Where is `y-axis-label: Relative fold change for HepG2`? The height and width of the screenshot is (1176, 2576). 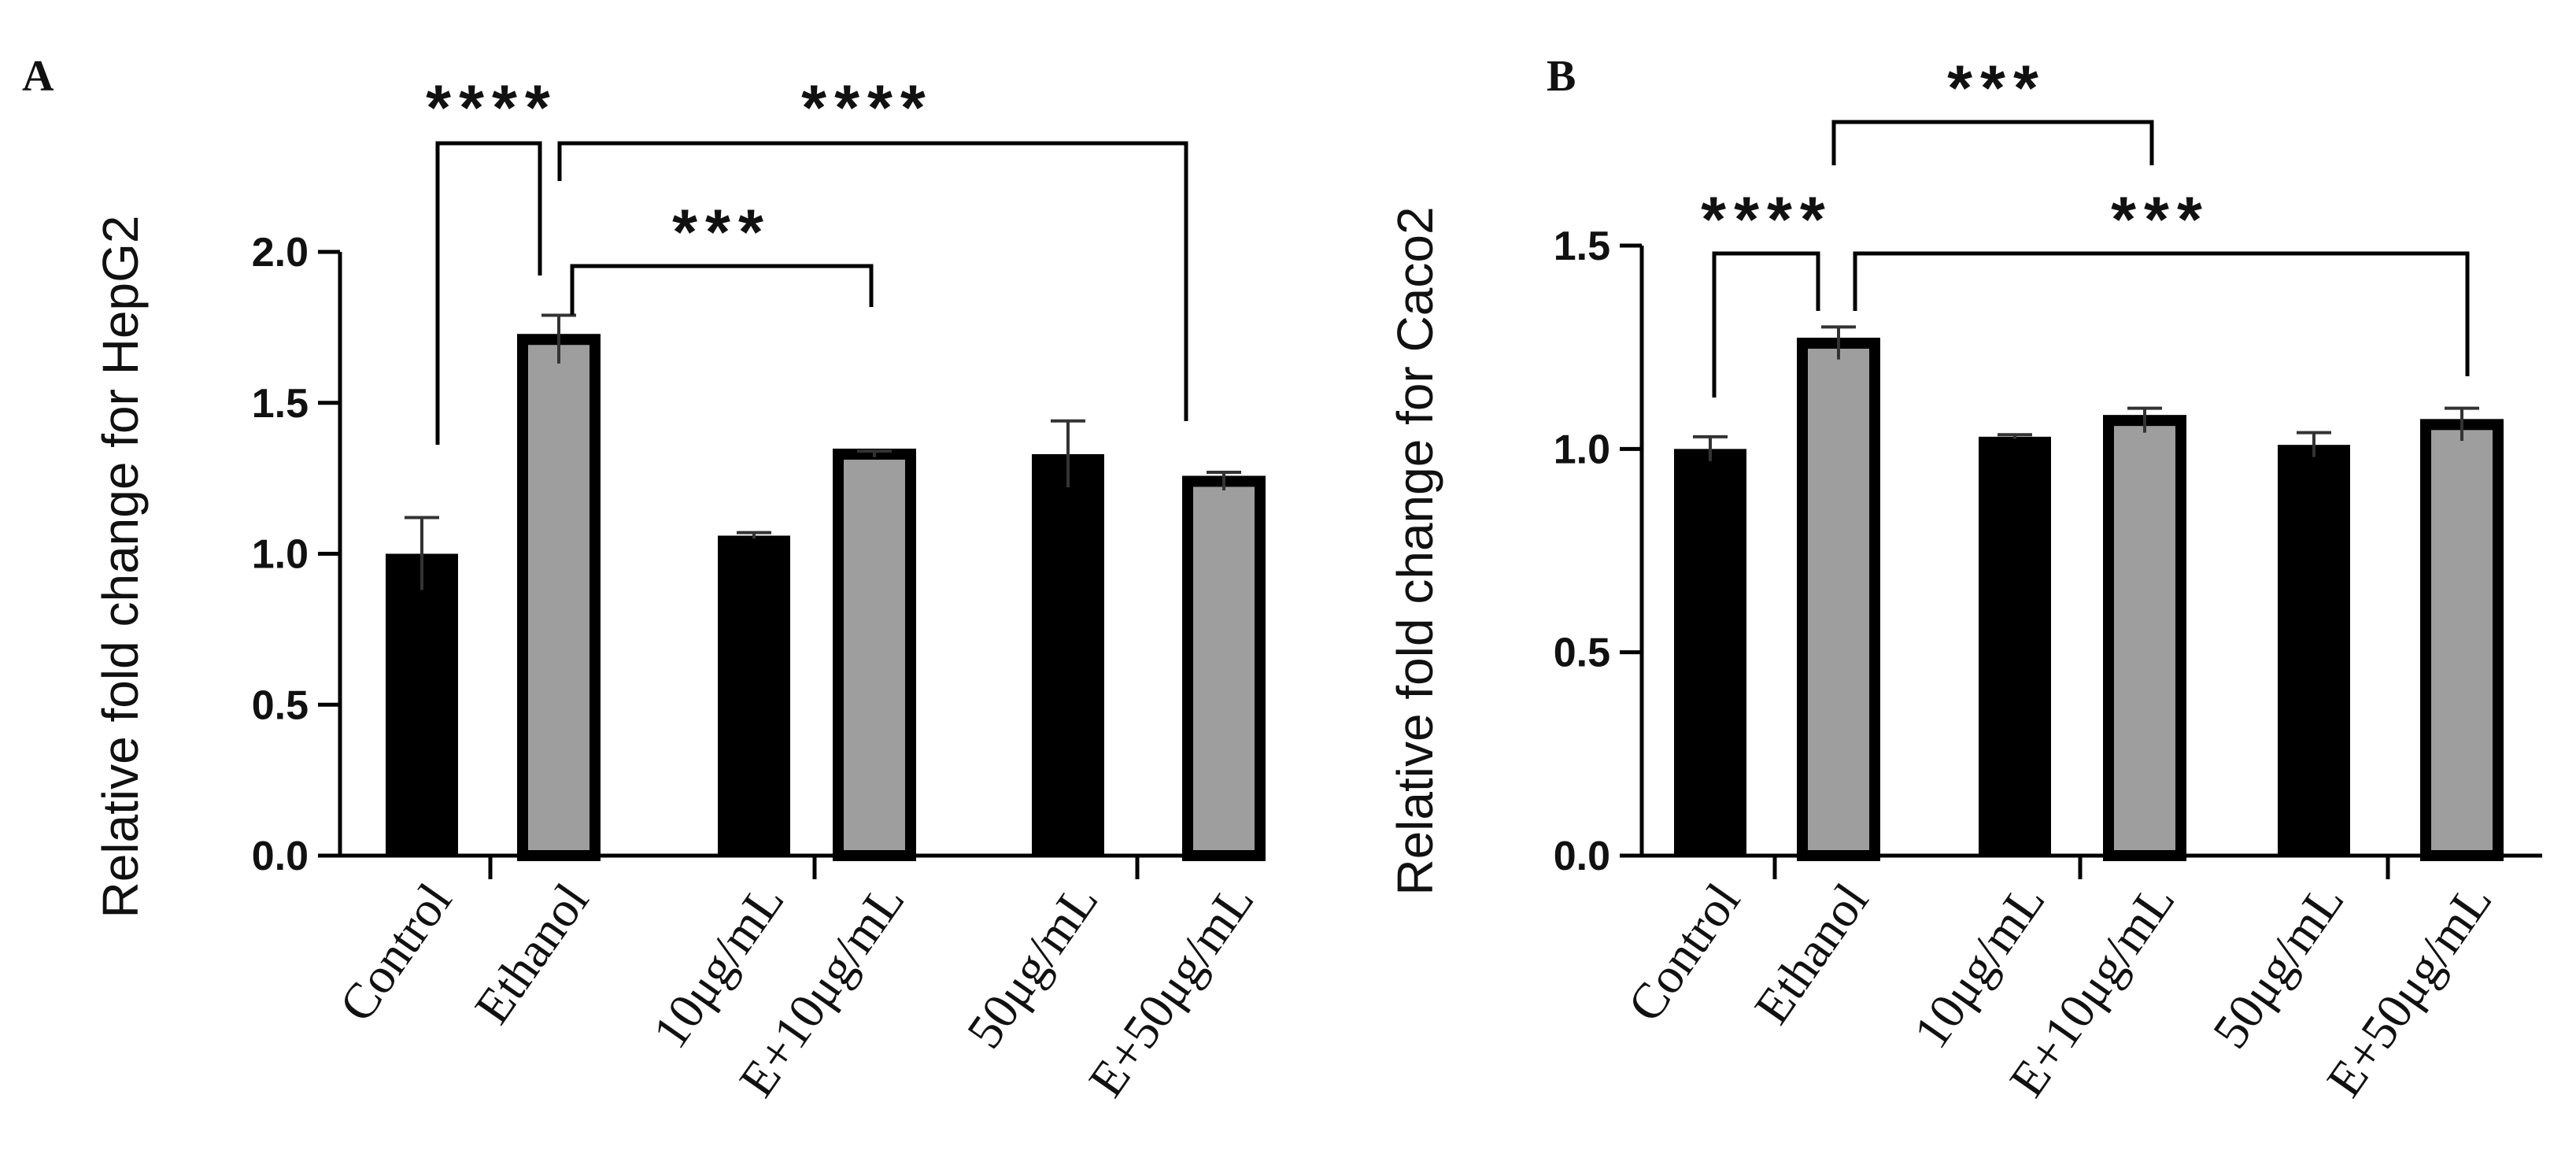 y-axis-label: Relative fold change for HepG2 is located at coordinates (120, 567).